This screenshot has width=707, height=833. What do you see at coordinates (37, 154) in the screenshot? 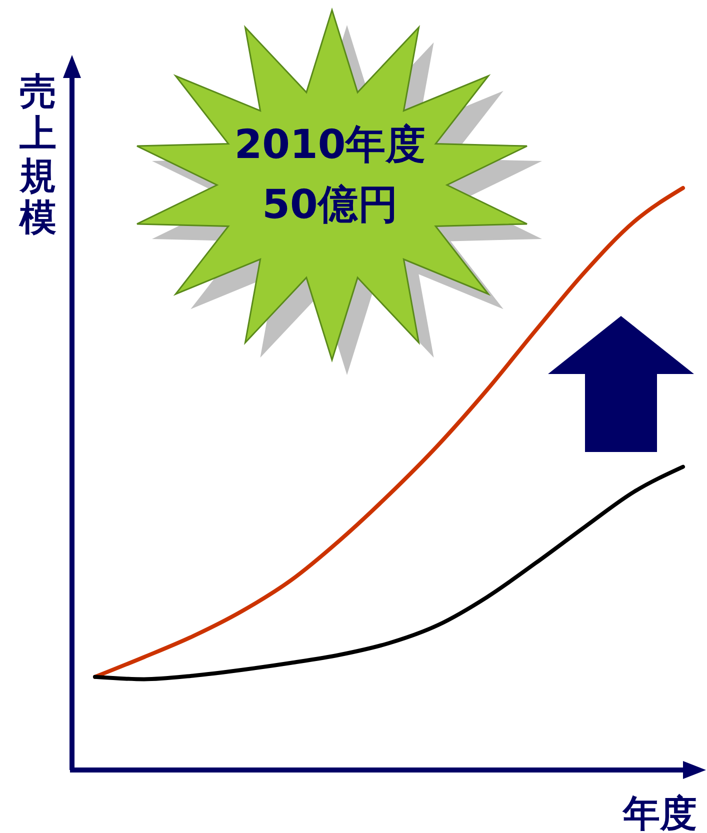
I see `y-axis-title: 売上規模` at bounding box center [37, 154].